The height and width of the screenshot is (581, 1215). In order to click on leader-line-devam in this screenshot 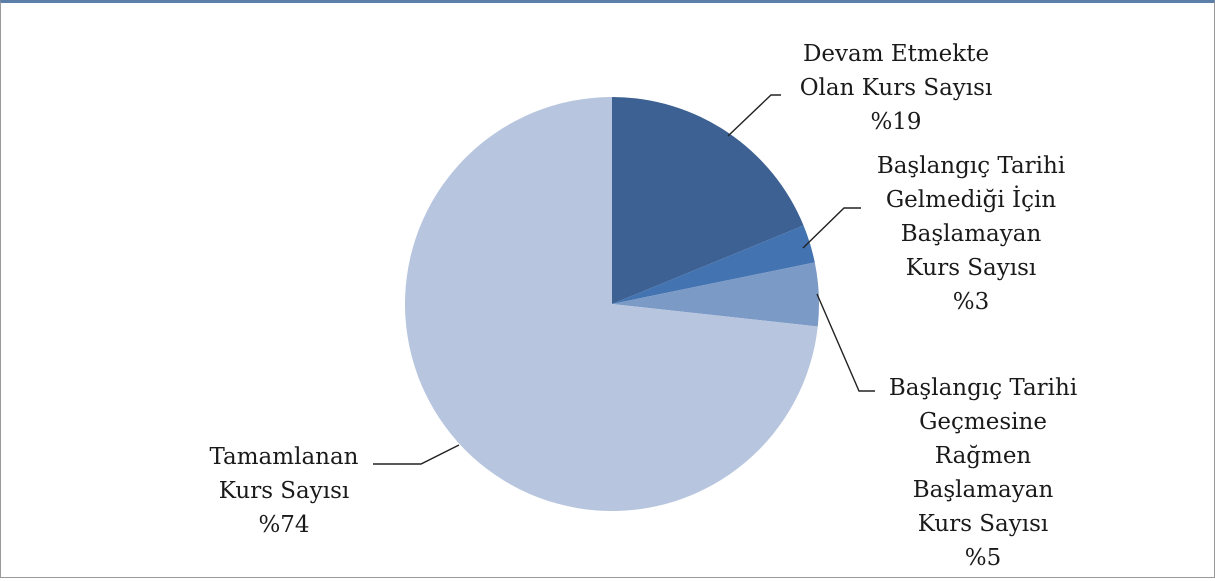, I will do `click(754, 115)`.